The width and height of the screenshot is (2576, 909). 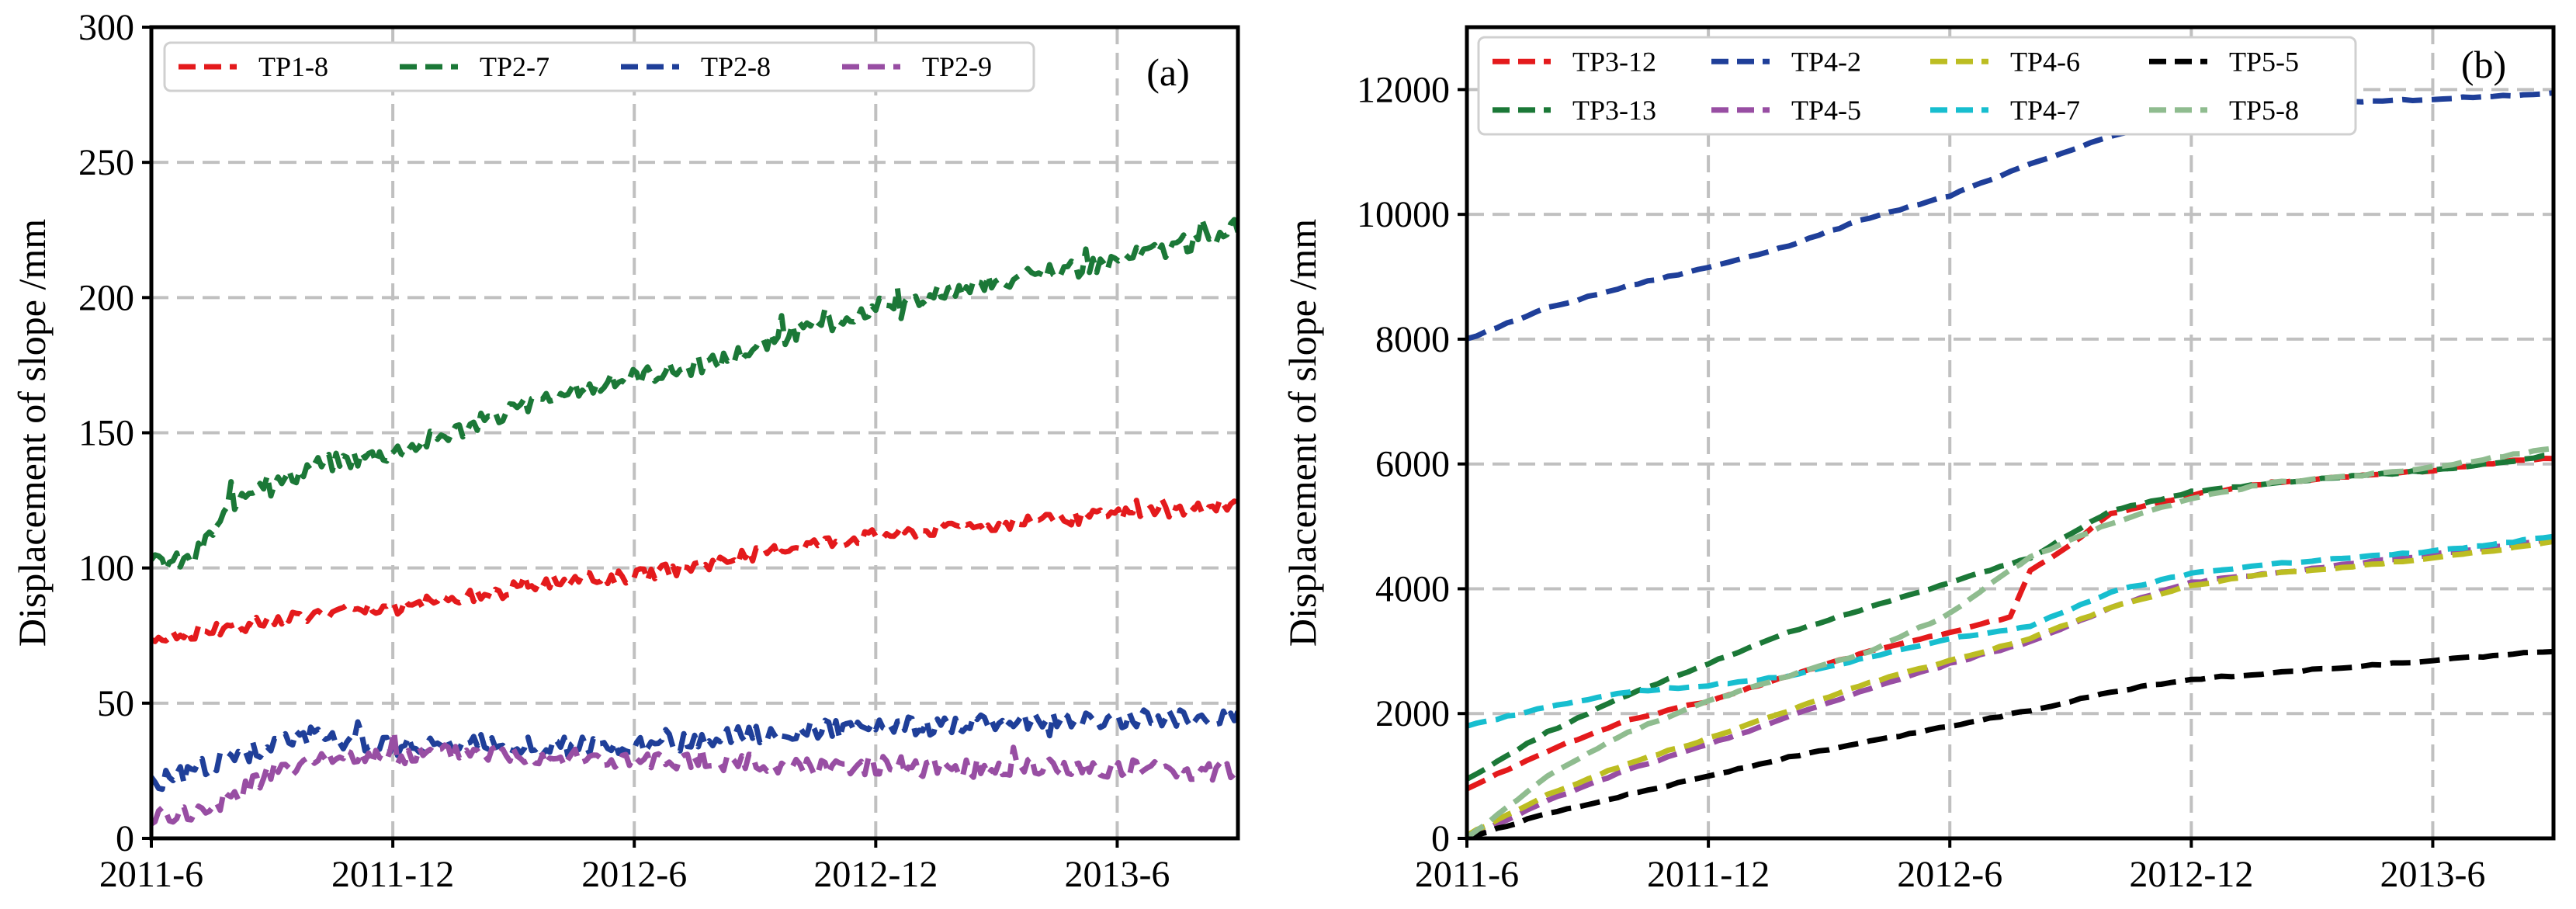 What do you see at coordinates (2483, 64) in the screenshot?
I see `panel-label: (b)` at bounding box center [2483, 64].